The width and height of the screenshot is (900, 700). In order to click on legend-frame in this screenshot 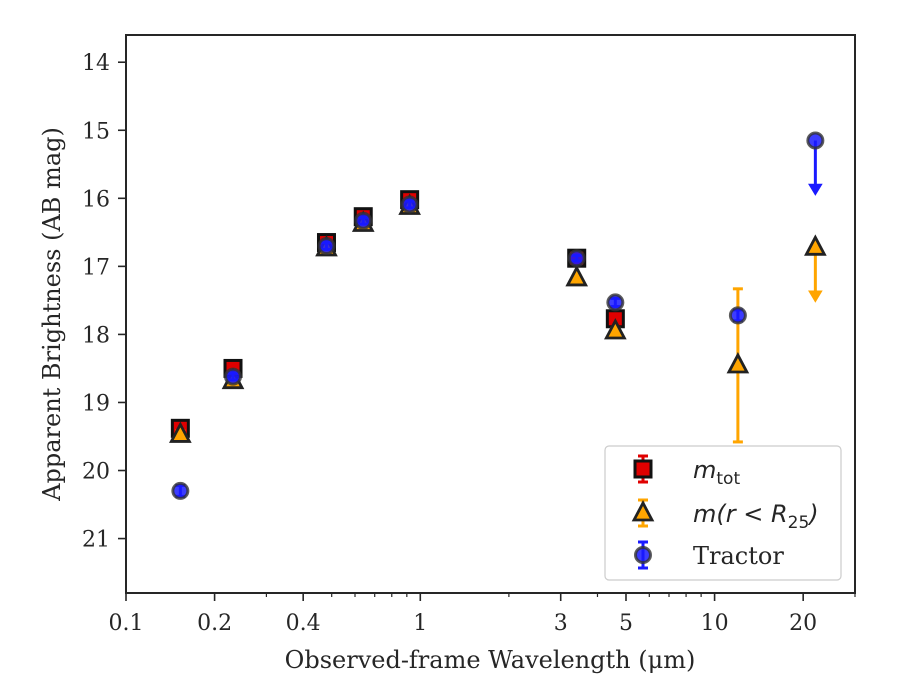, I will do `click(723, 513)`.